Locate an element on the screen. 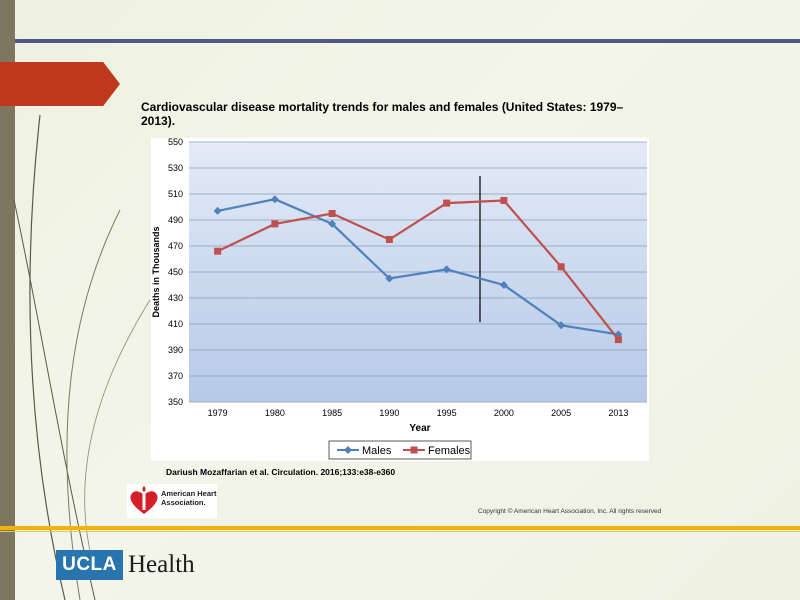  legend-box is located at coordinates (400, 450).